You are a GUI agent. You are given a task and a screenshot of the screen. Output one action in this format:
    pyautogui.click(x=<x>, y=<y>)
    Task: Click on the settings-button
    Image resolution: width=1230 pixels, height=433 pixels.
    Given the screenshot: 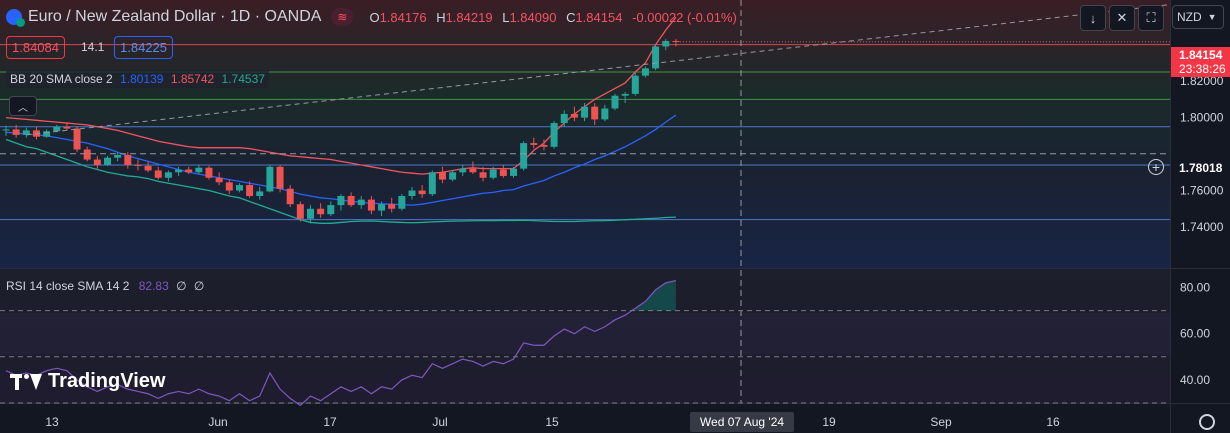 What is the action you would take?
    pyautogui.click(x=1207, y=422)
    